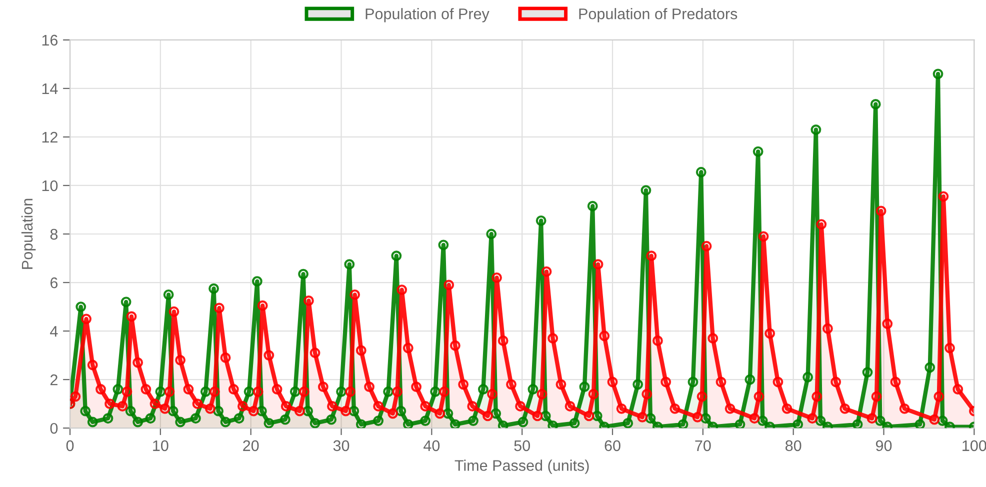 The width and height of the screenshot is (986, 487). What do you see at coordinates (612, 446) in the screenshot?
I see `x-tick-label: 60` at bounding box center [612, 446].